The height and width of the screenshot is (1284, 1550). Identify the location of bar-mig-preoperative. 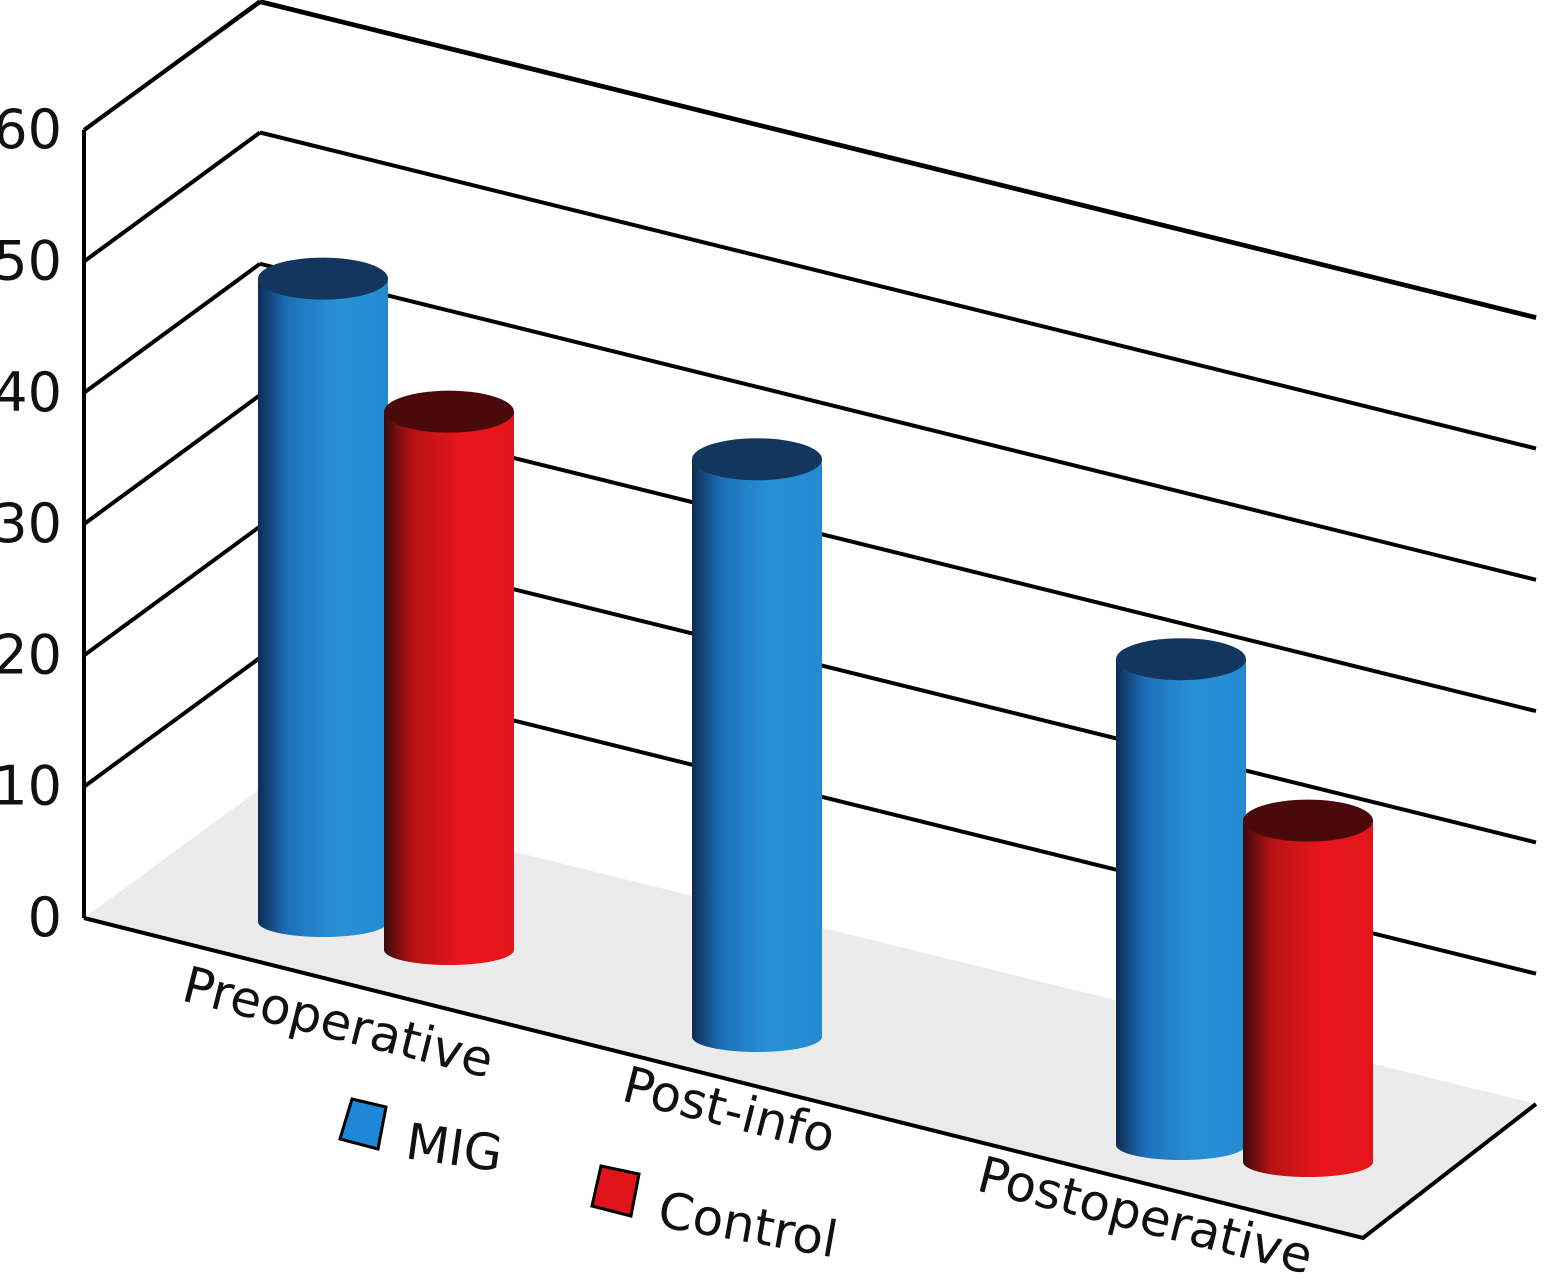
(323, 597).